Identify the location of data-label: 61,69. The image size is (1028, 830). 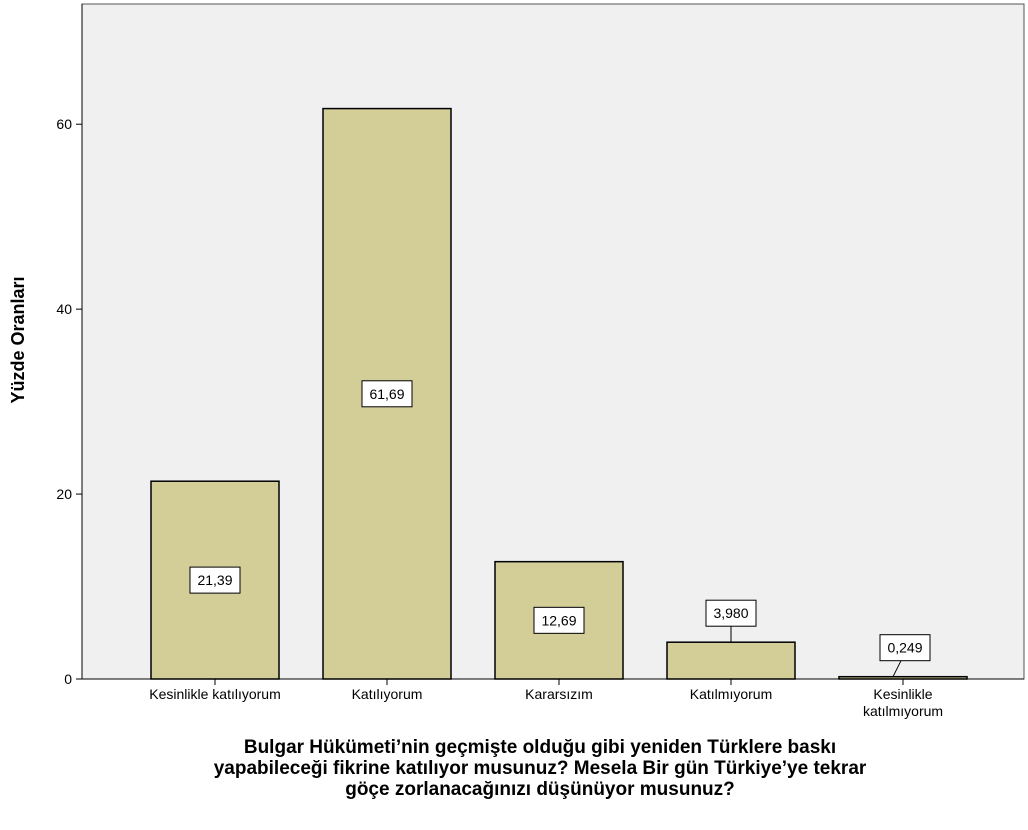
(386, 394).